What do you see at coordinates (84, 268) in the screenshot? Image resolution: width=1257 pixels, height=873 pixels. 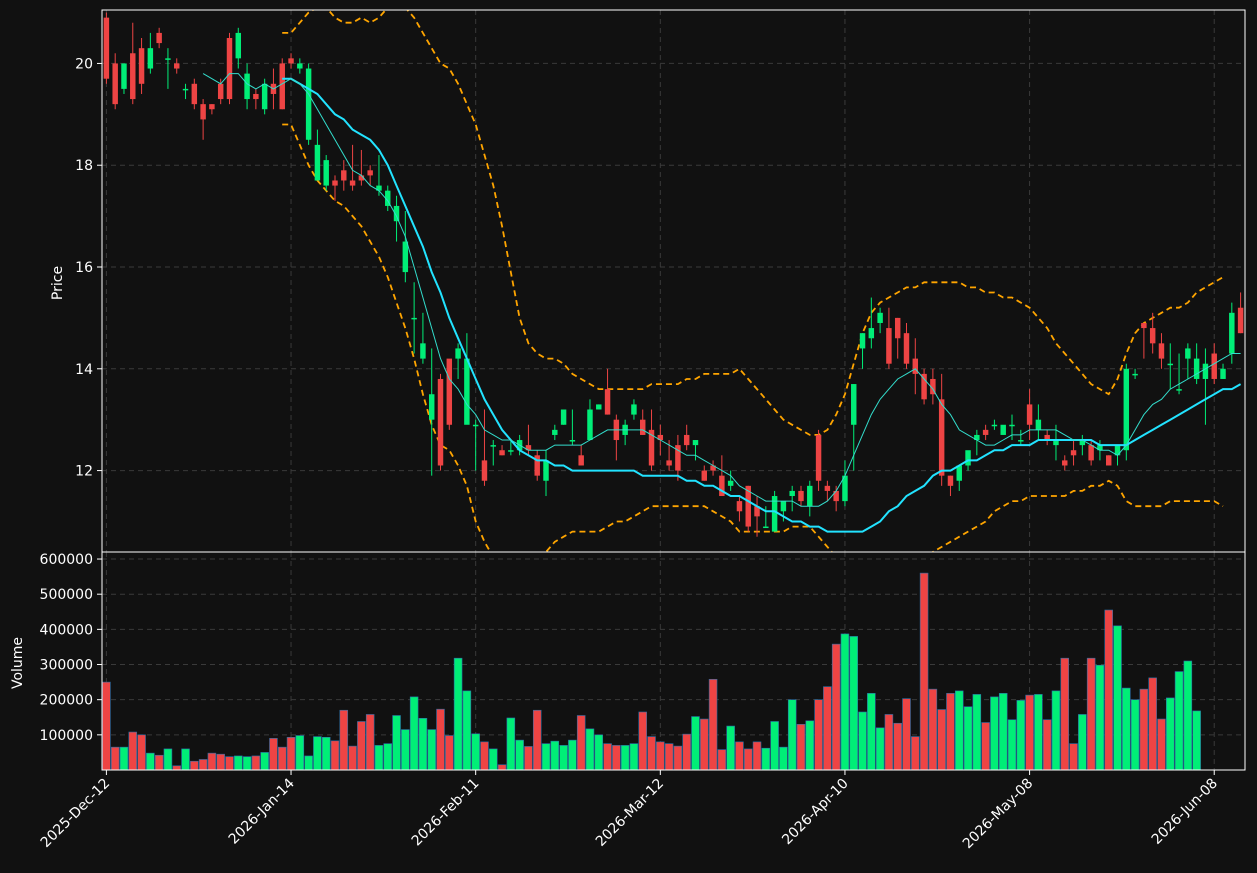 I see `price-tick-label: 16` at bounding box center [84, 268].